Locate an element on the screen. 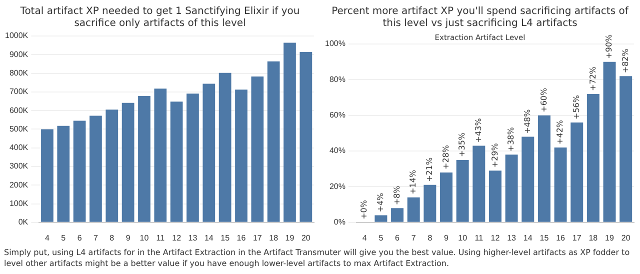 The height and width of the screenshot is (274, 640). chart-title: Total artifact XP needed to get 1 Sanctifying Elixir if you sacrifice only artifacts of this level is located at coordinates (160, 18).